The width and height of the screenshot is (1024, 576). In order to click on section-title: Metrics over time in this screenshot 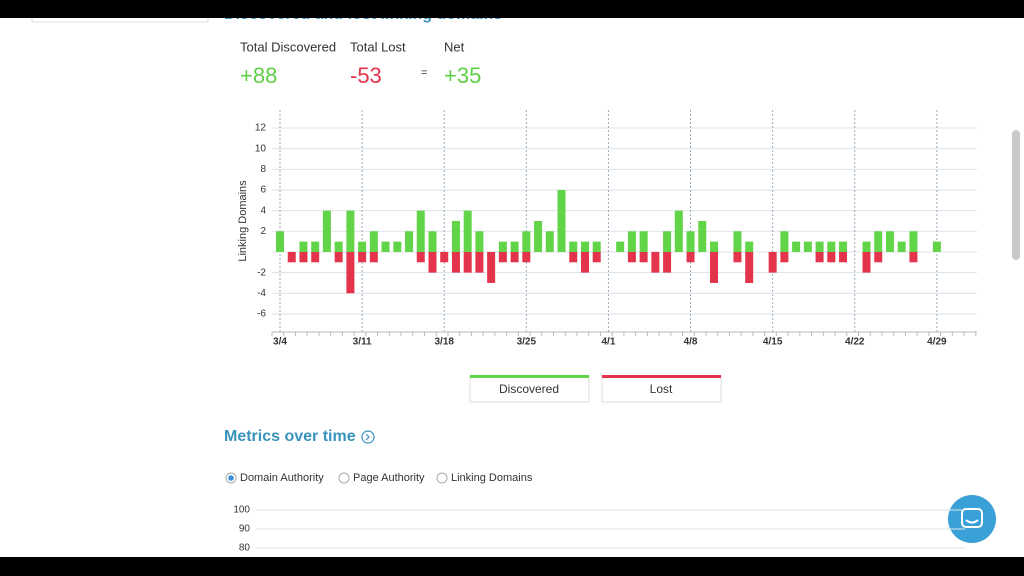, I will do `click(290, 436)`.